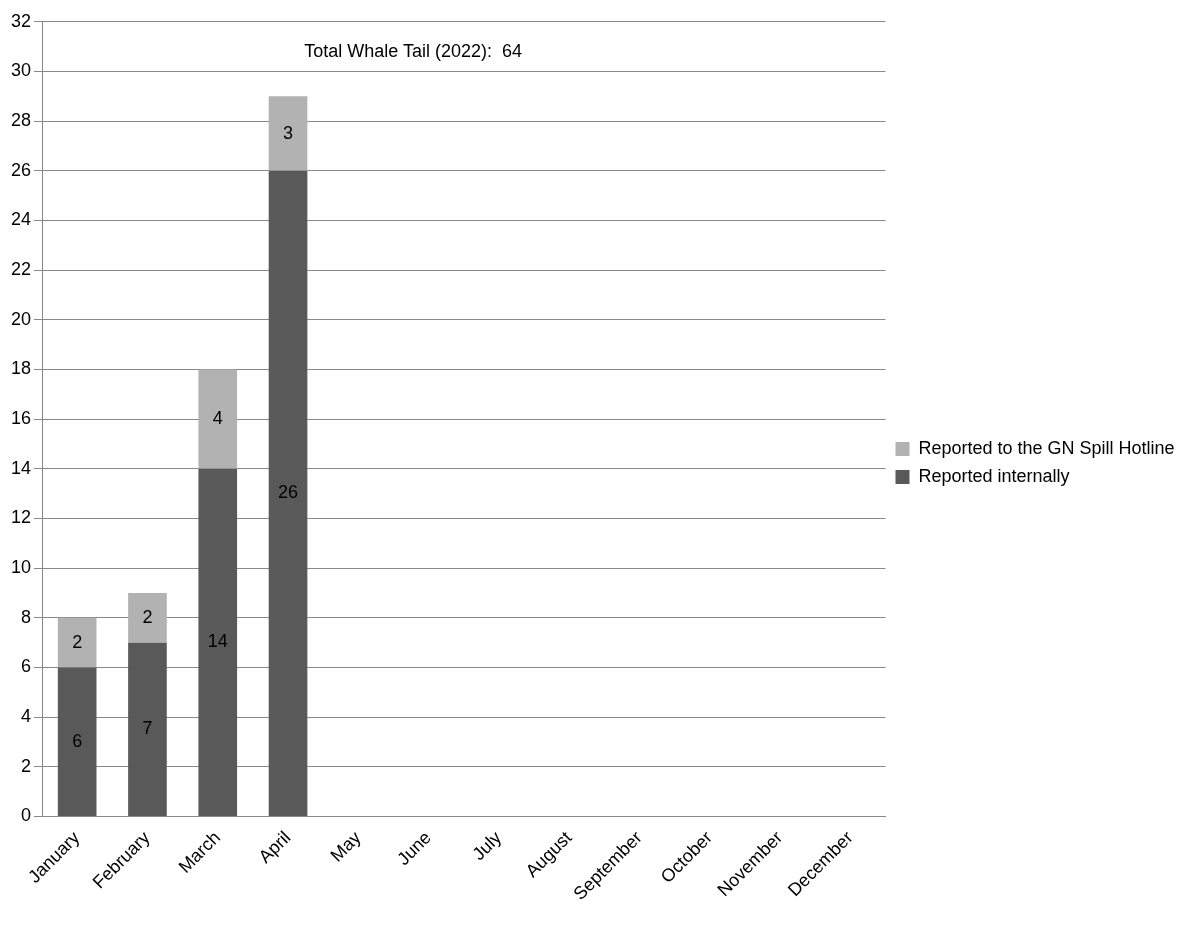 The width and height of the screenshot is (1197, 926). I want to click on y-tick-label: 28, so click(21, 120).